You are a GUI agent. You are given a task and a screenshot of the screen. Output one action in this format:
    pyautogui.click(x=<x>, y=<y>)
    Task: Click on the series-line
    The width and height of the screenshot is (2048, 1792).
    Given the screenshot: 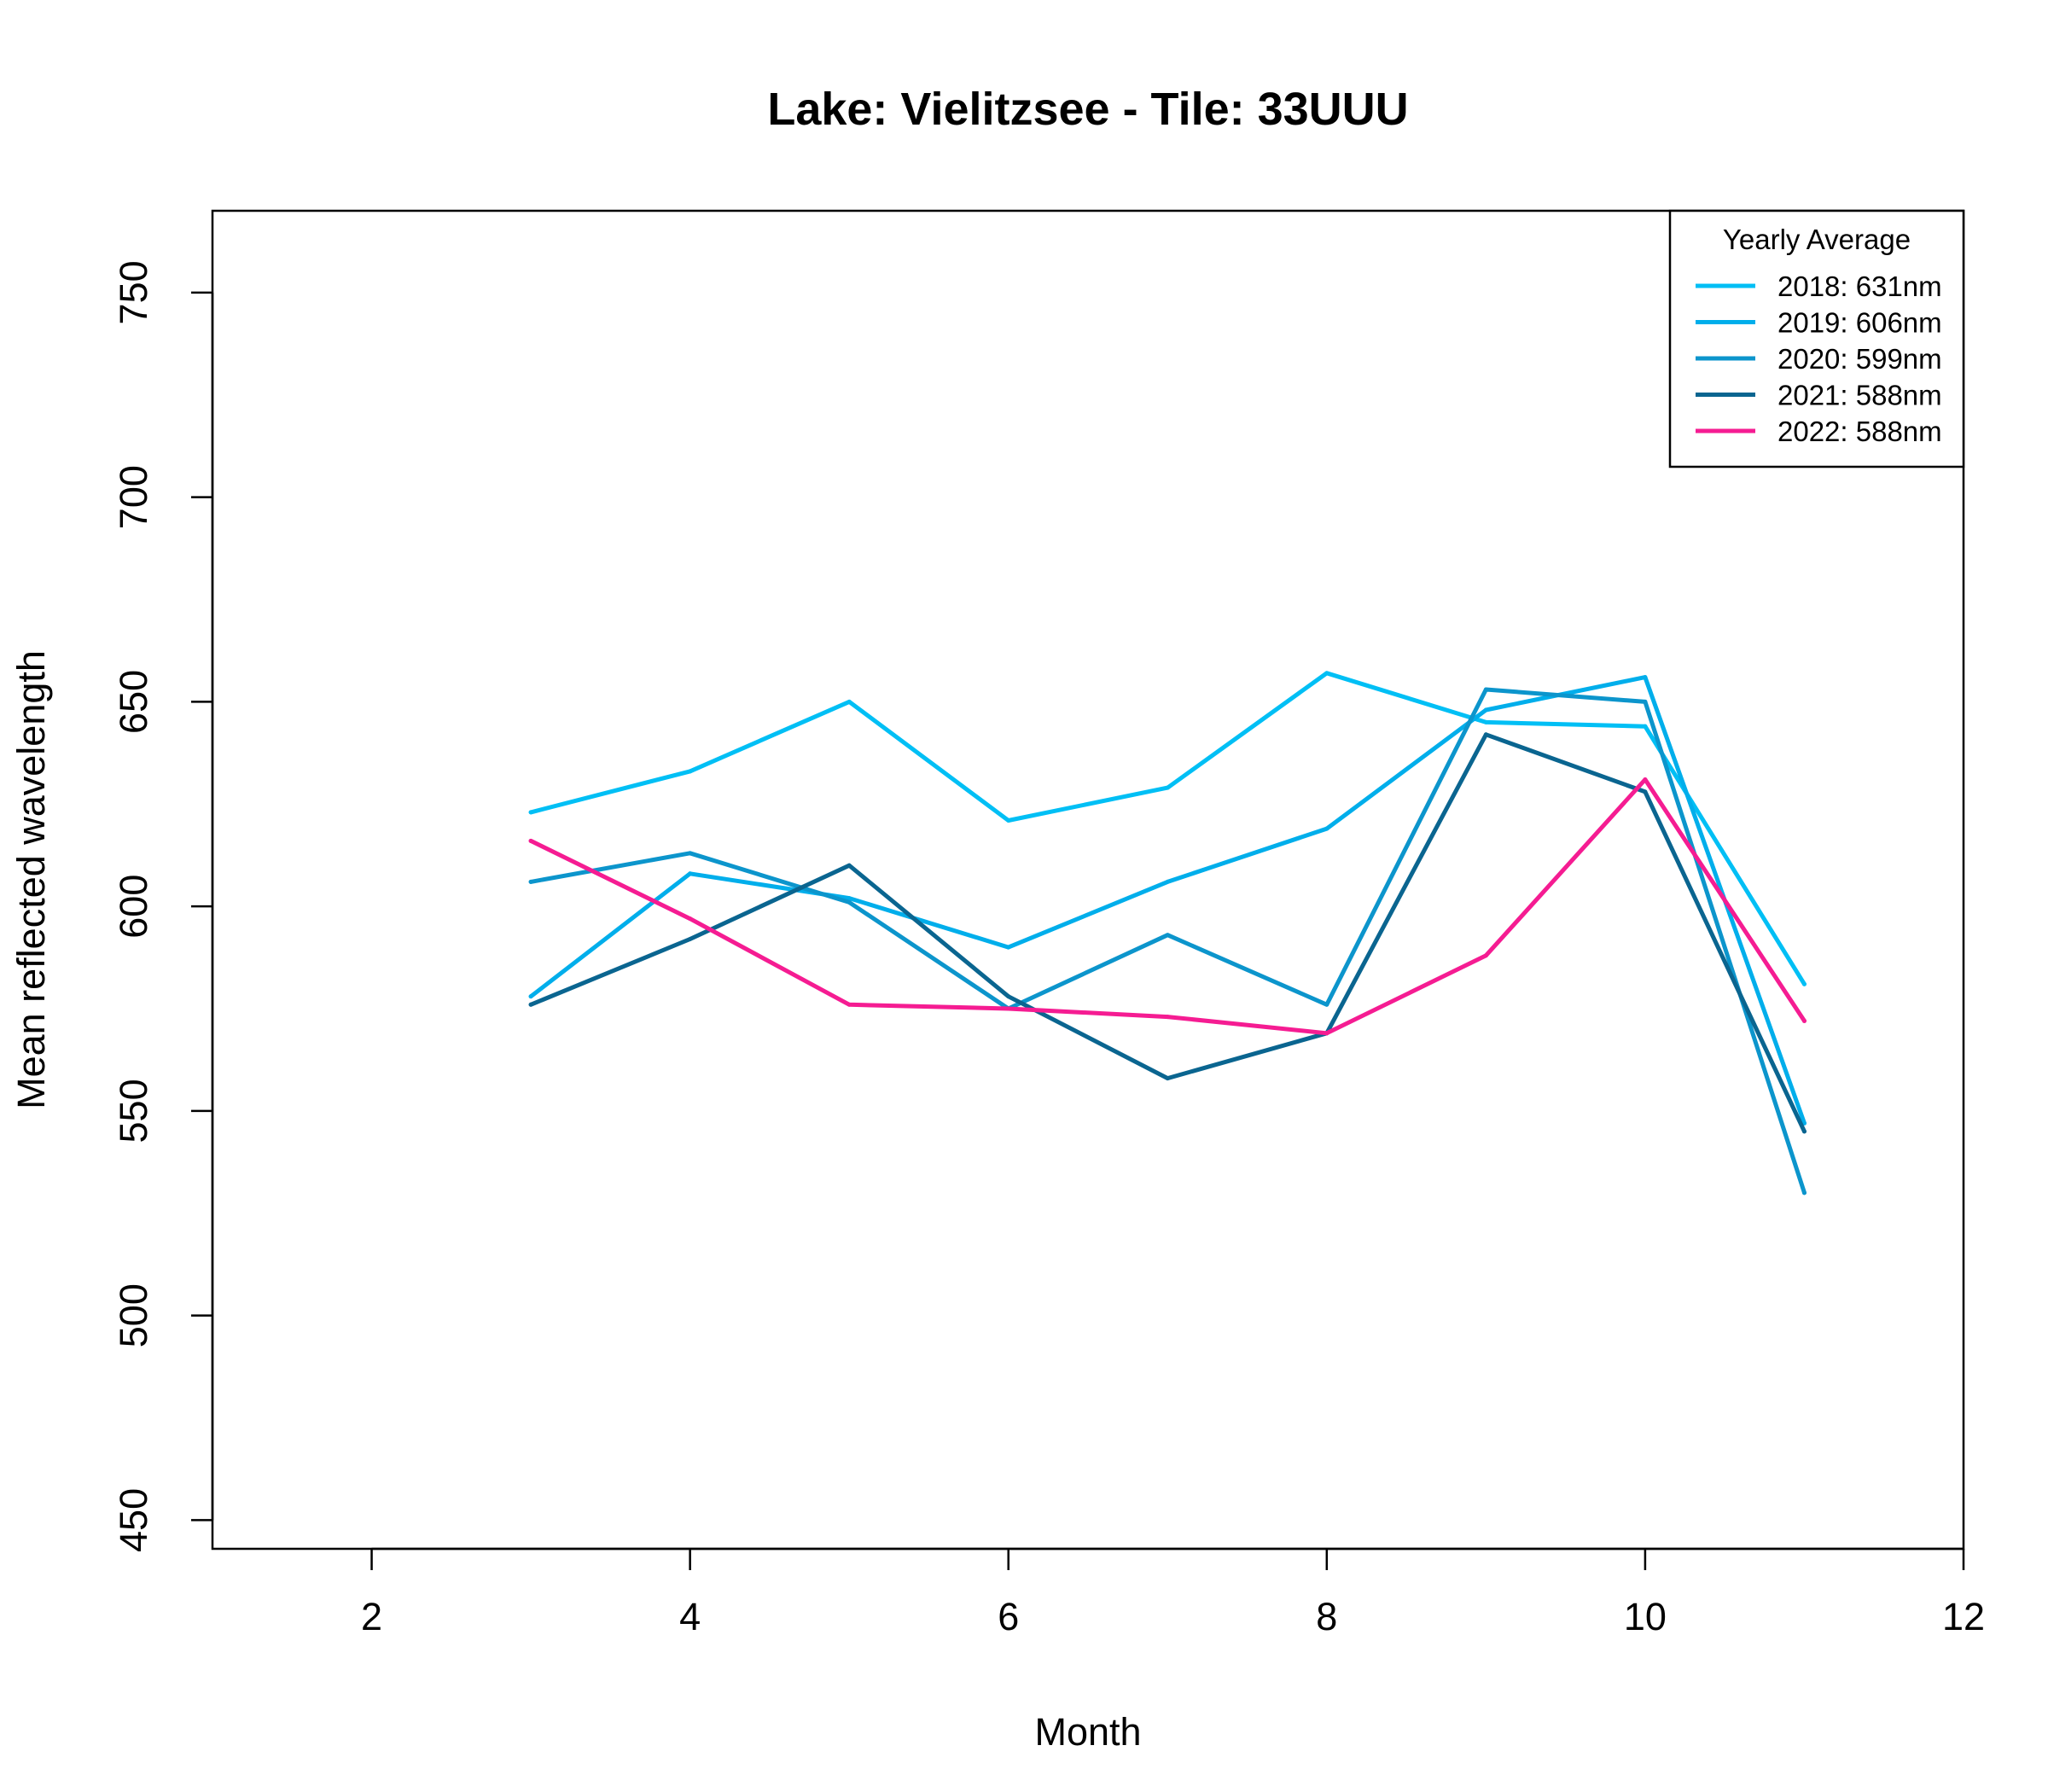 What is the action you would take?
    pyautogui.click(x=1167, y=907)
    